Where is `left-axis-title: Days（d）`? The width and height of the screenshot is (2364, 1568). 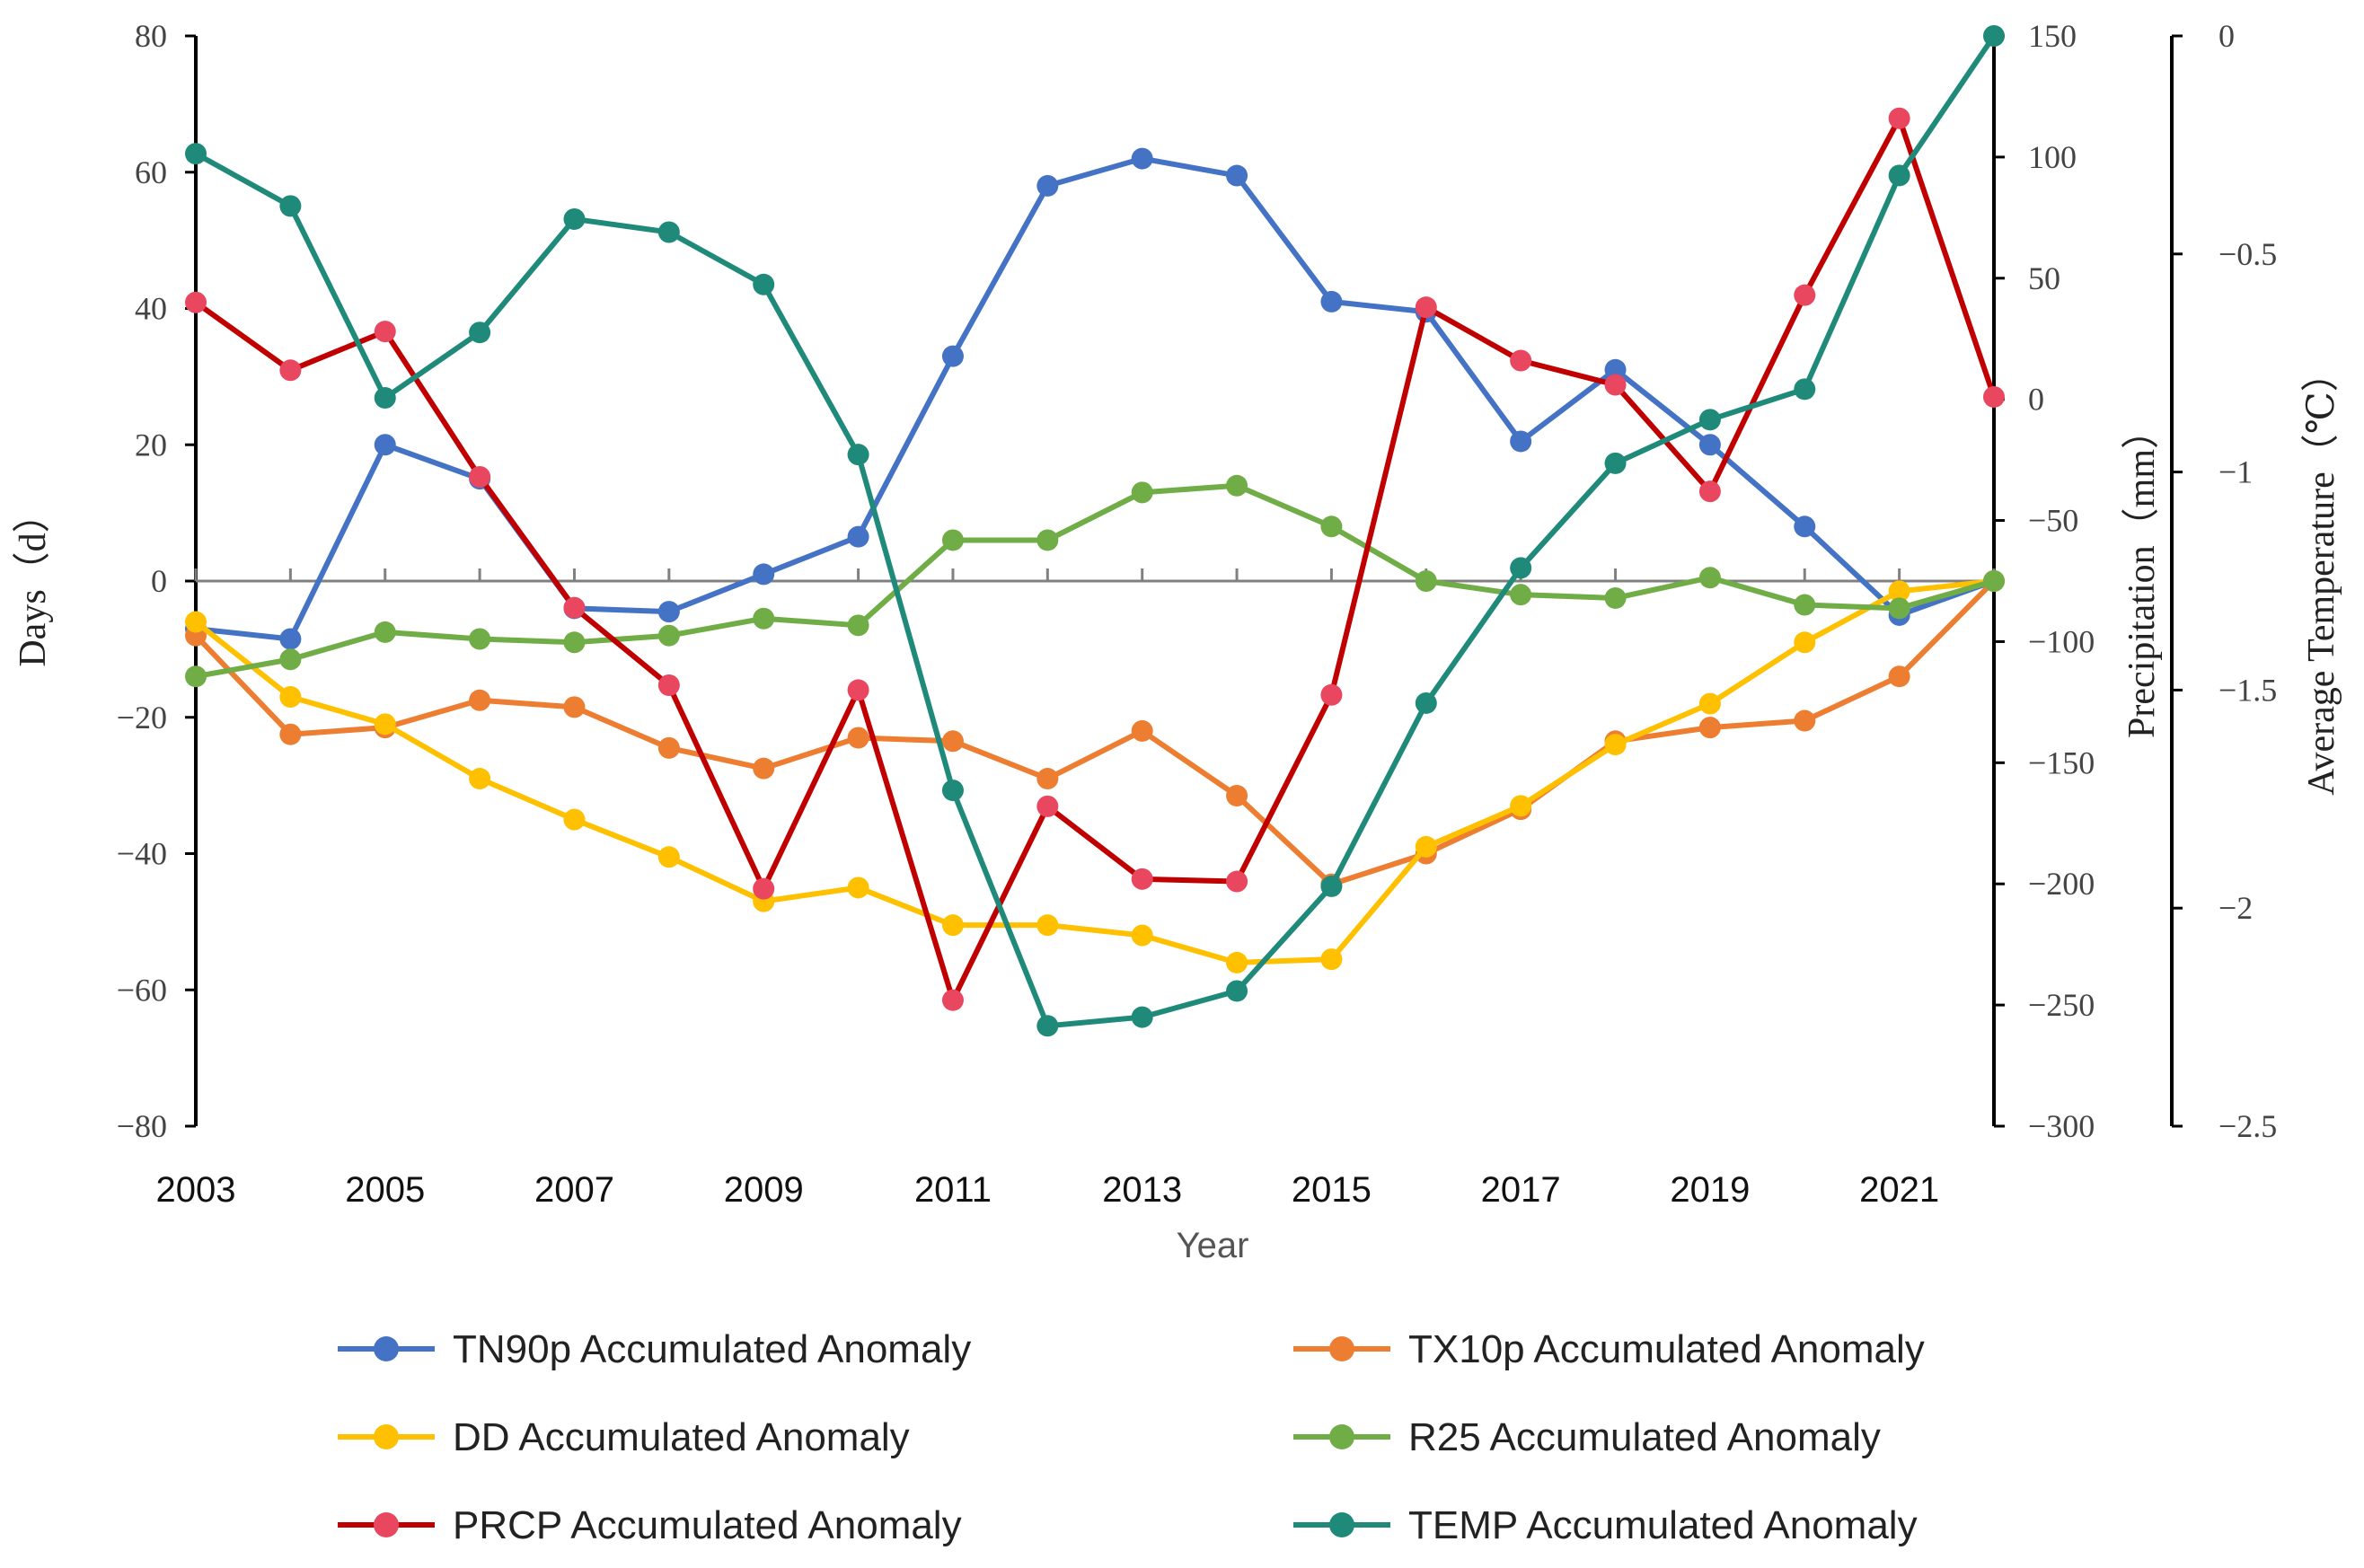 left-axis-title: Days（d） is located at coordinates (33, 580).